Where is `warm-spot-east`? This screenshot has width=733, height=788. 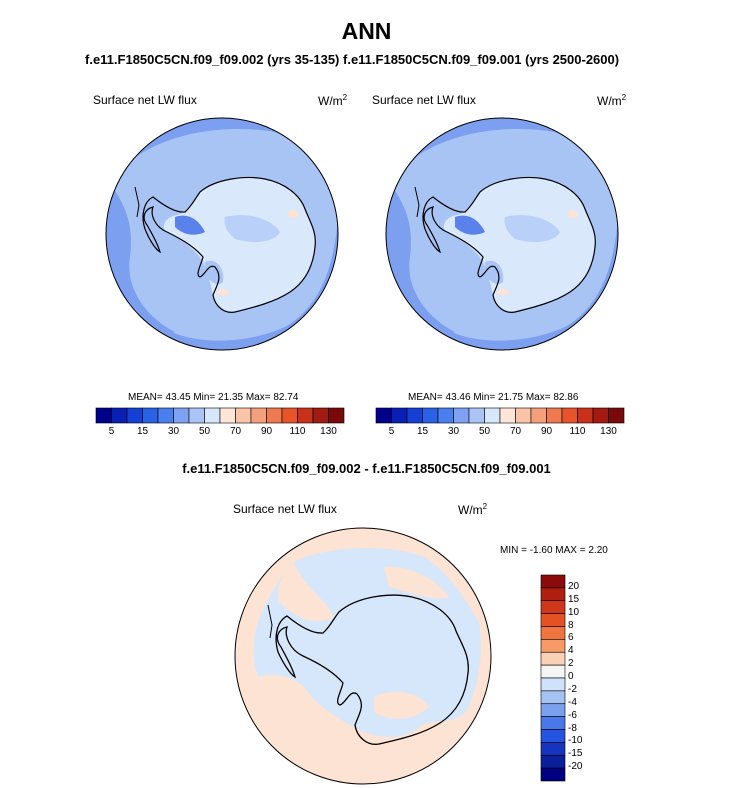 warm-spot-east is located at coordinates (293, 214).